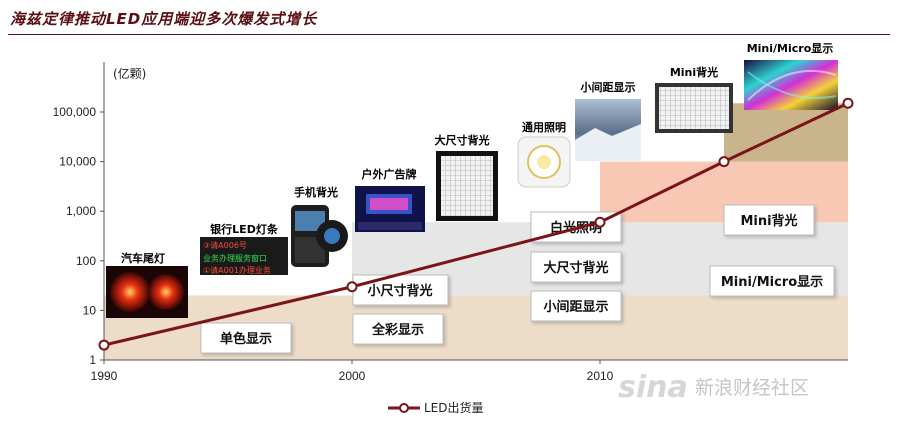 This screenshot has width=897, height=421. I want to click on y-ticks: 1 10 100 1,000 10,000 100,000, so click(78, 236).